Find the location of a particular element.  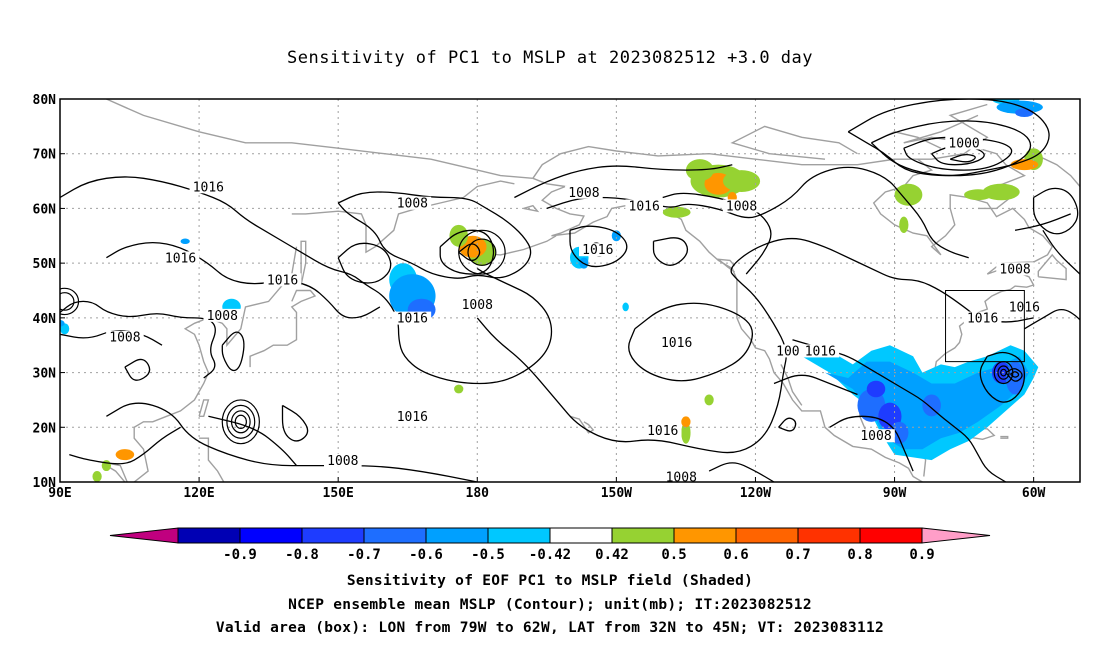

lon-tick-label: 120E is located at coordinates (198, 493).